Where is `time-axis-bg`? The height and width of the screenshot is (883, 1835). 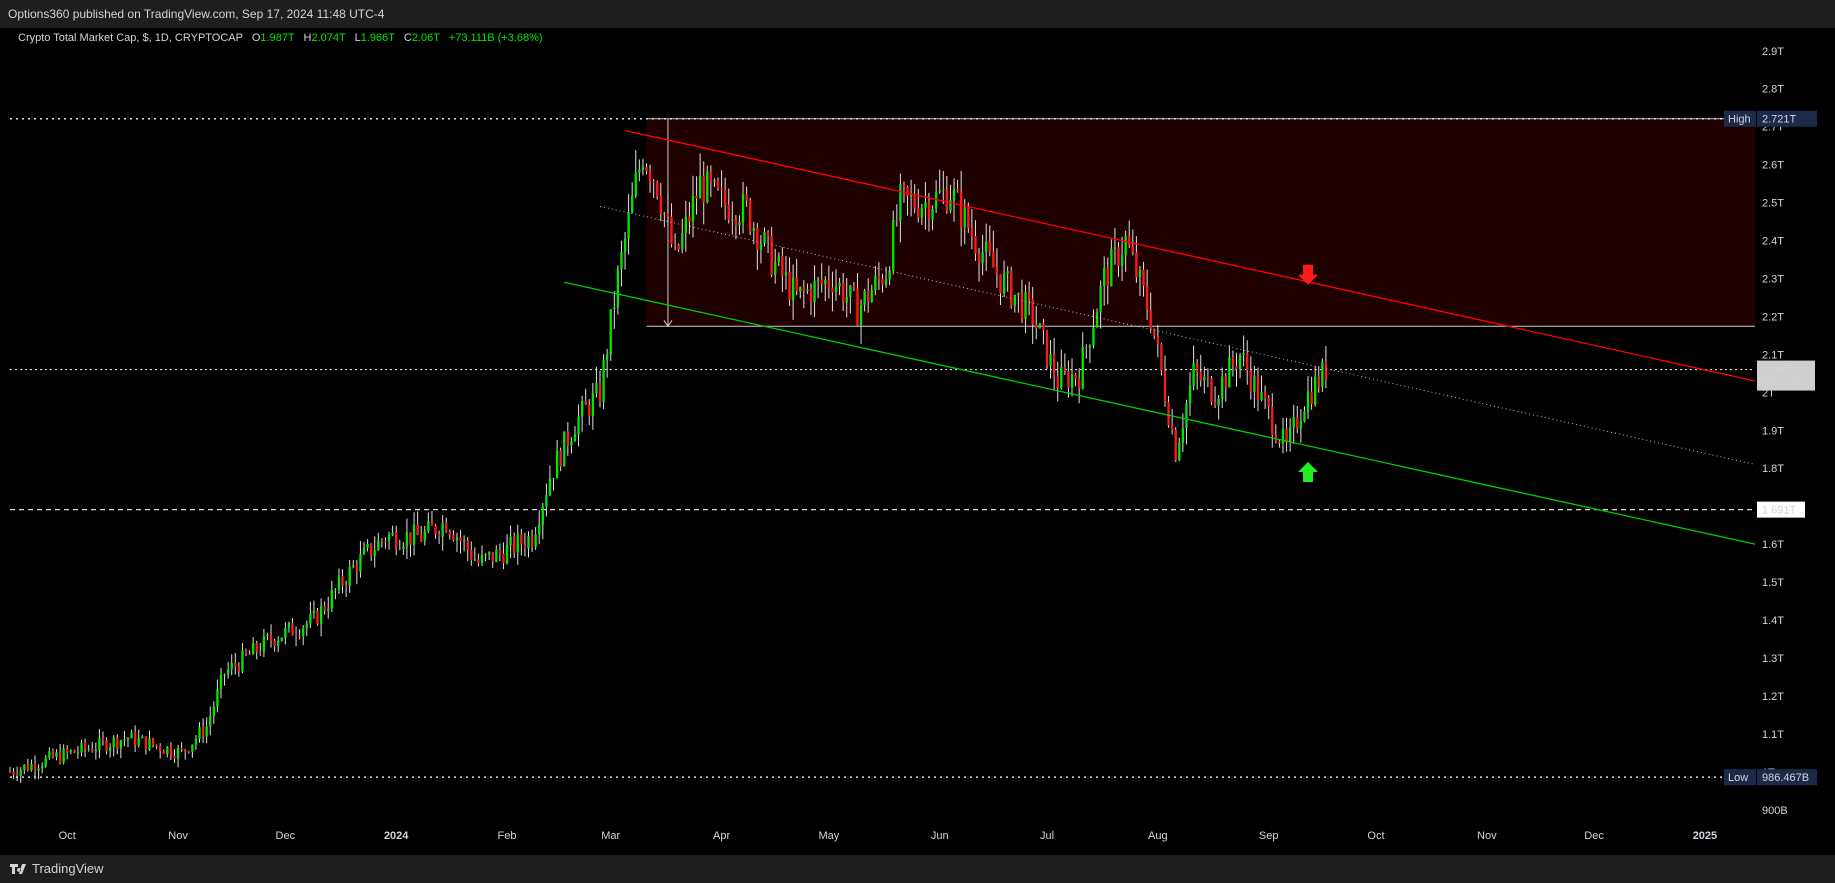 time-axis-bg is located at coordinates (877, 840).